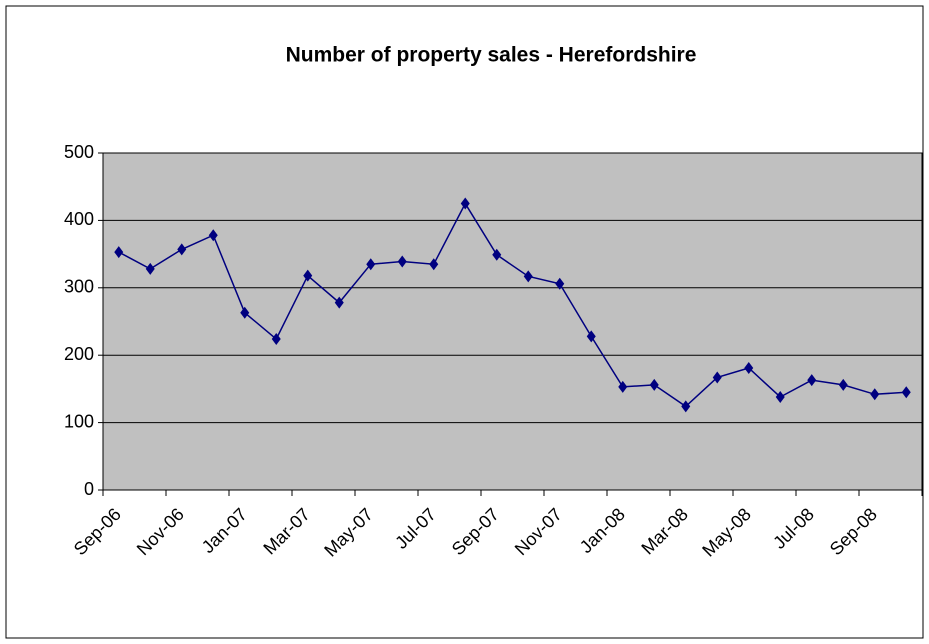  What do you see at coordinates (491, 55) in the screenshot?
I see `chart-title: Number of property sales - Herefordshire` at bounding box center [491, 55].